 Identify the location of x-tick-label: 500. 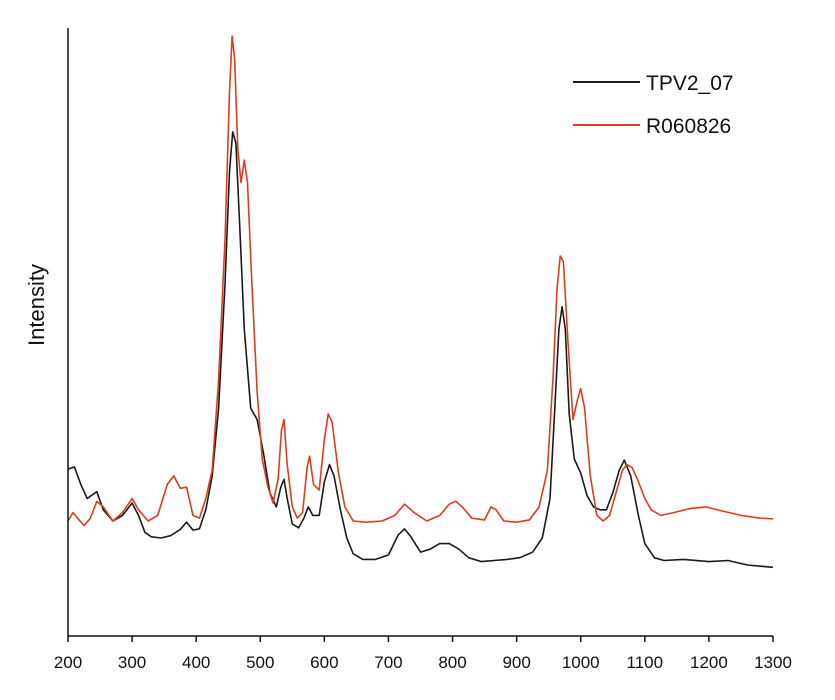
(260, 662).